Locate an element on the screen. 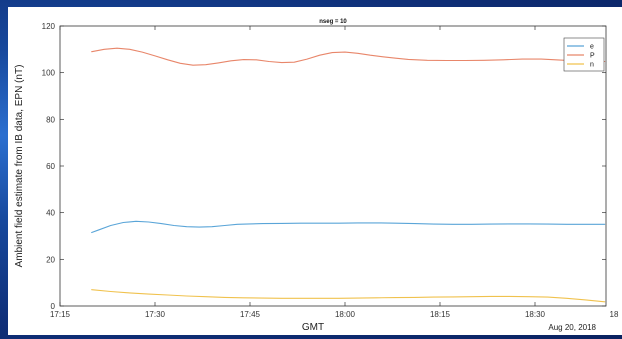 The height and width of the screenshot is (339, 622). x-tick-label: 17:45 is located at coordinates (250, 314).